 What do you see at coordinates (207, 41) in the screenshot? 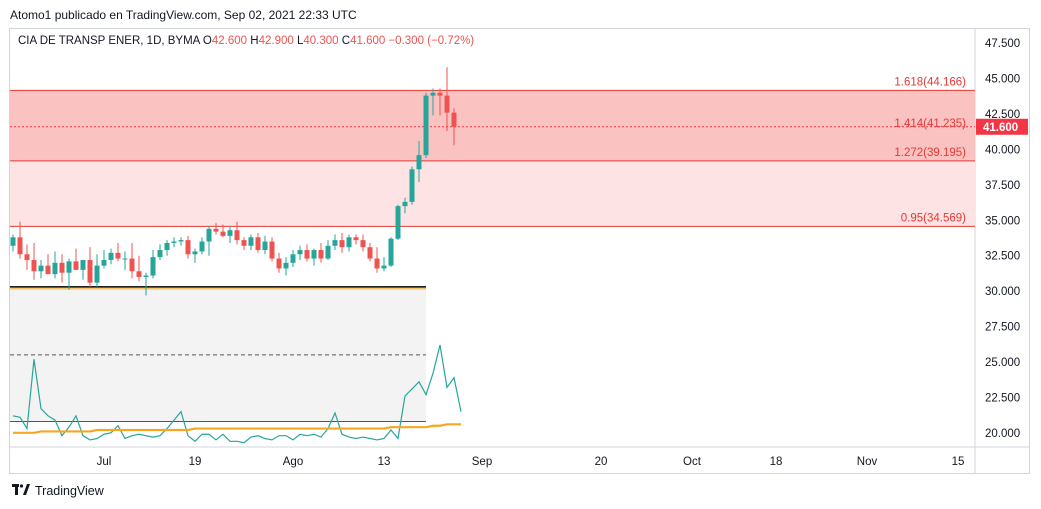
I see `open-label: O` at bounding box center [207, 41].